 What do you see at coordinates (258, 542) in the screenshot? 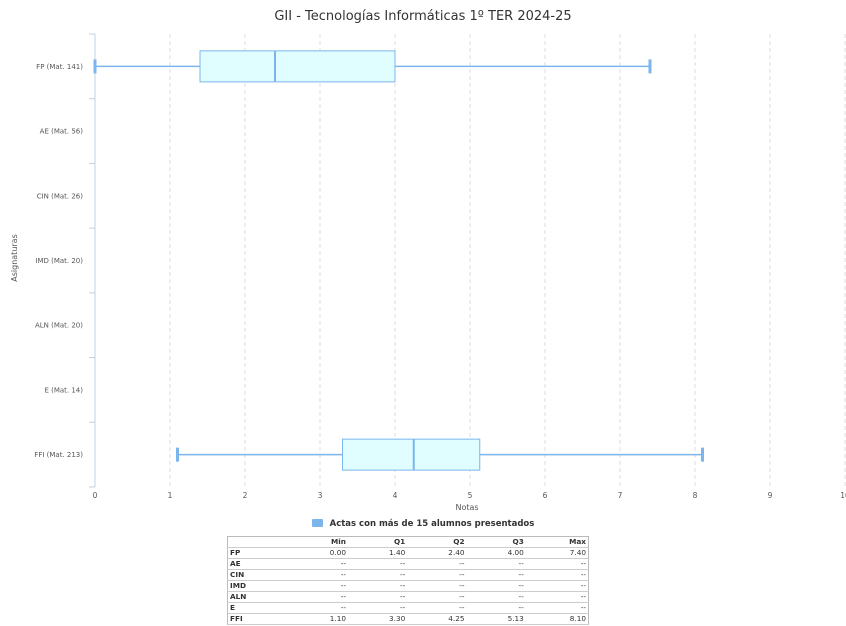
I see `header-cell` at bounding box center [258, 542].